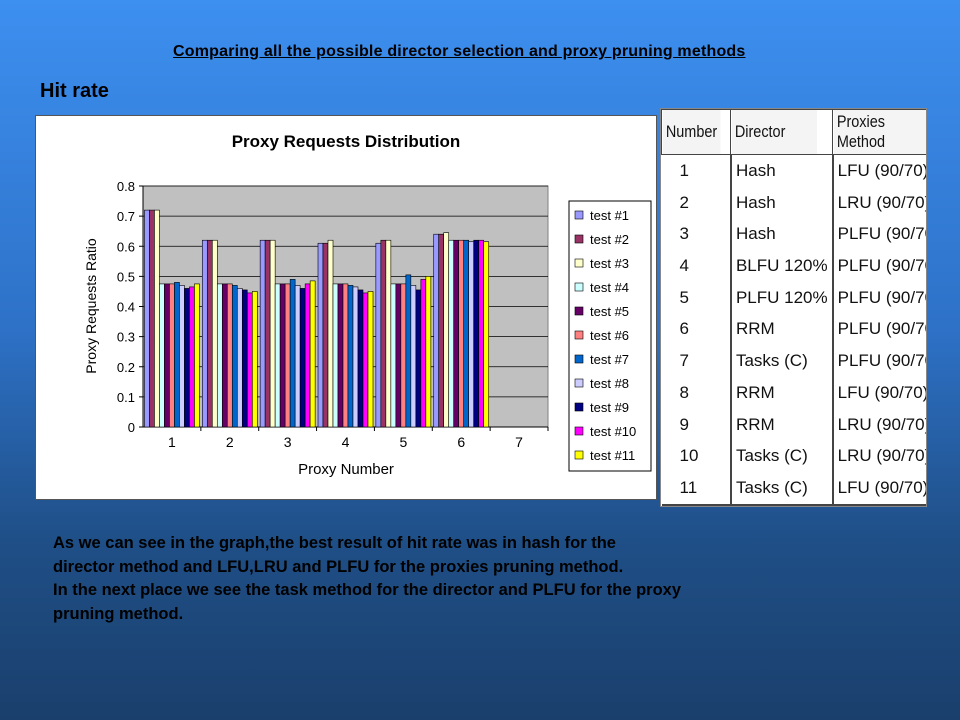  What do you see at coordinates (126, 307) in the screenshot?
I see `y-tick-label: 0.4` at bounding box center [126, 307].